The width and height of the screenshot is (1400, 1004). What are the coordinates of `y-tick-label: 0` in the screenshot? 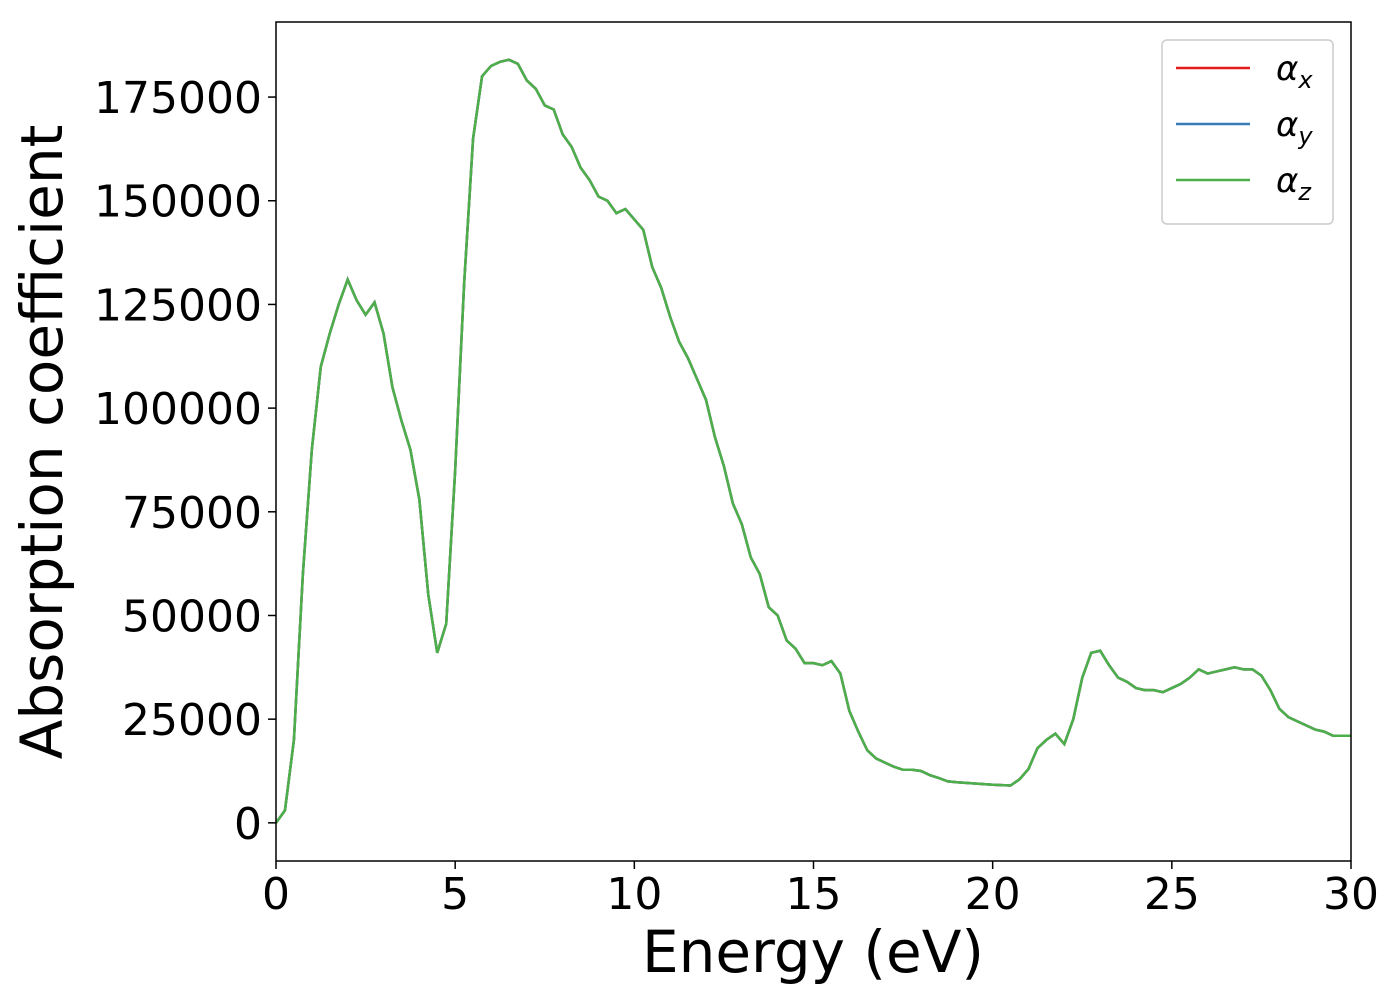 It's located at (248, 824).